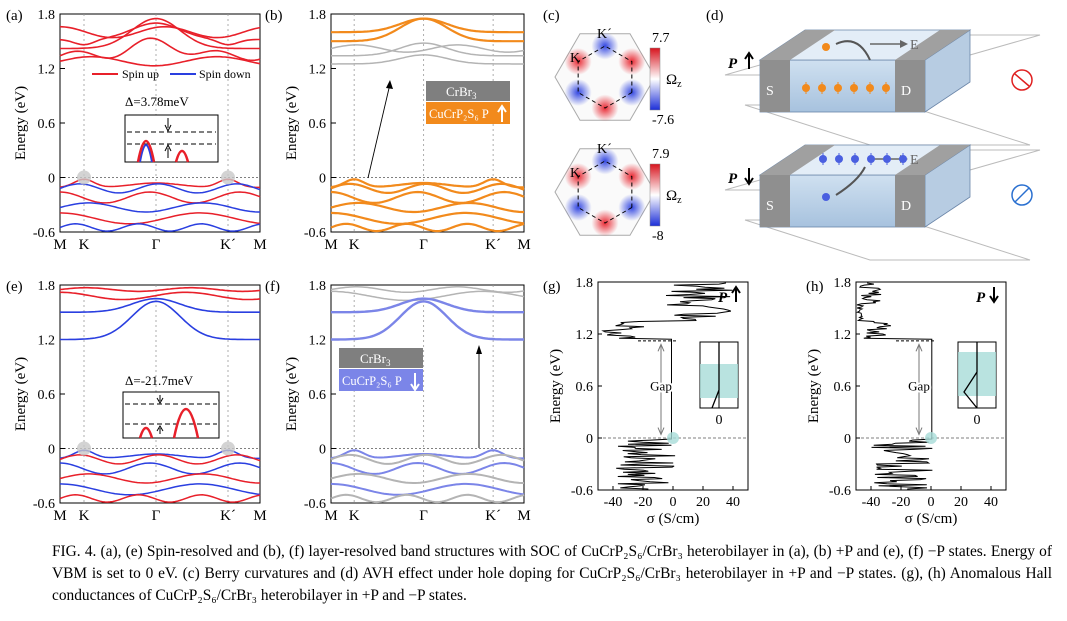 This screenshot has height=621, width=1067. I want to click on hall-conductance-curve, so click(894, 386).